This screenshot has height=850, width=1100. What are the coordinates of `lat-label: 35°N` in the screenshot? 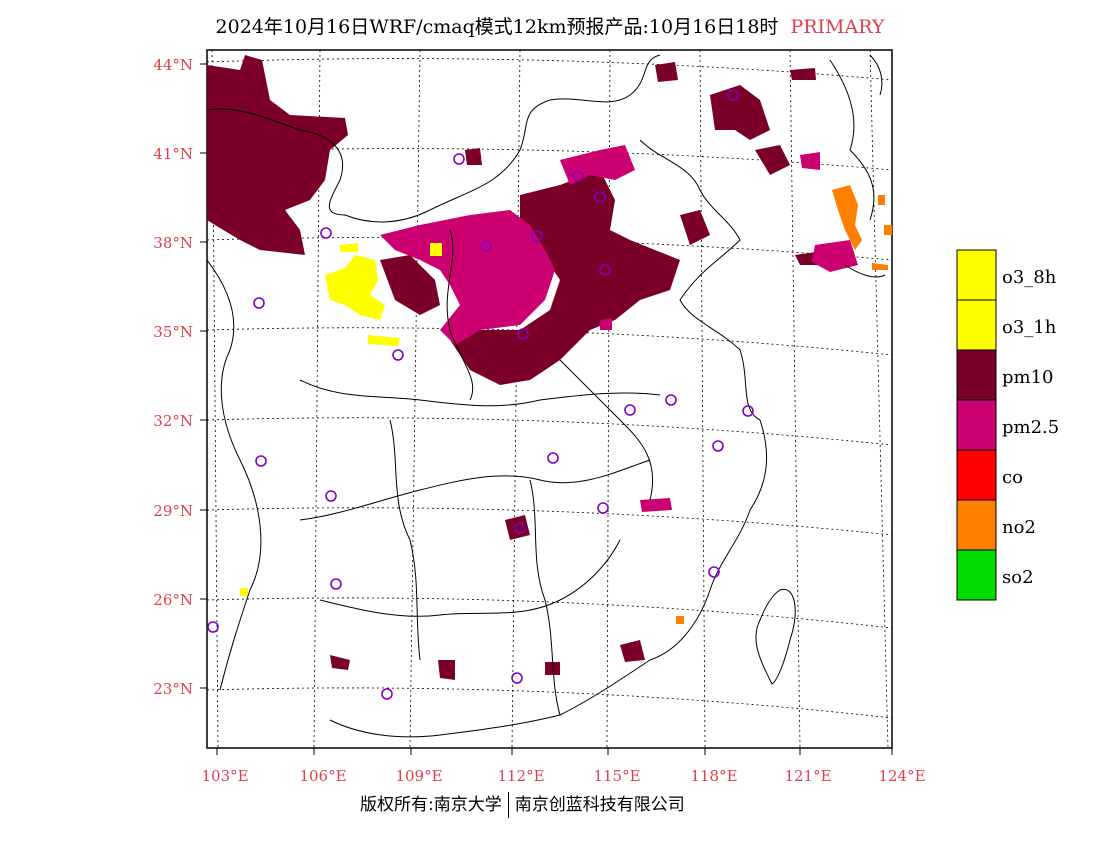 It's located at (173, 332).